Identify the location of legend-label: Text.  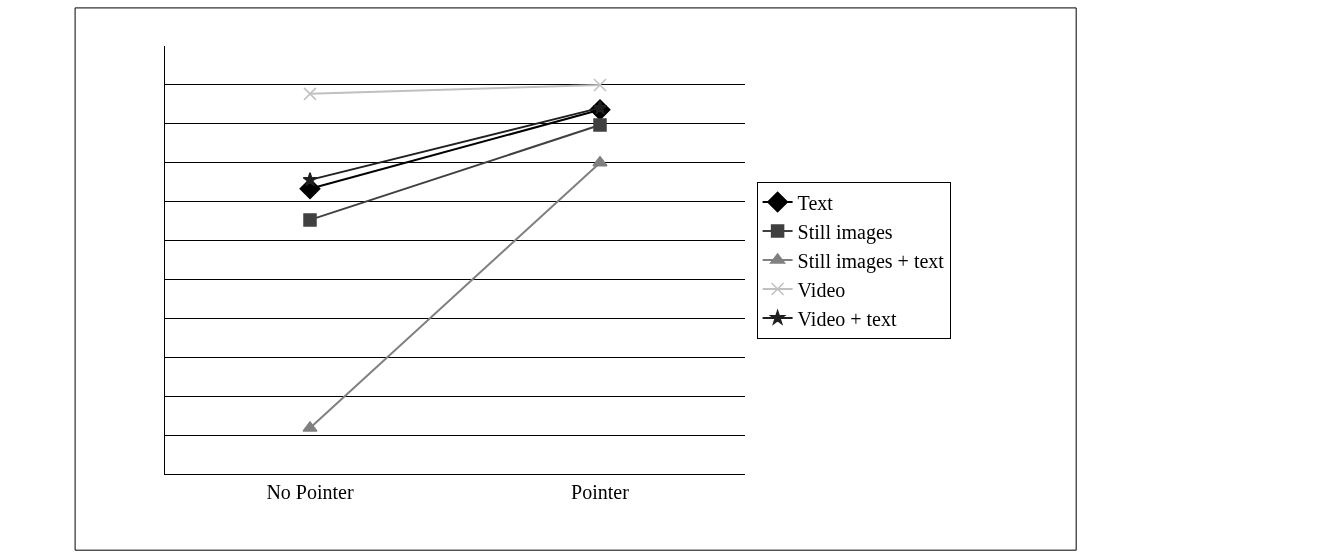
(815, 202).